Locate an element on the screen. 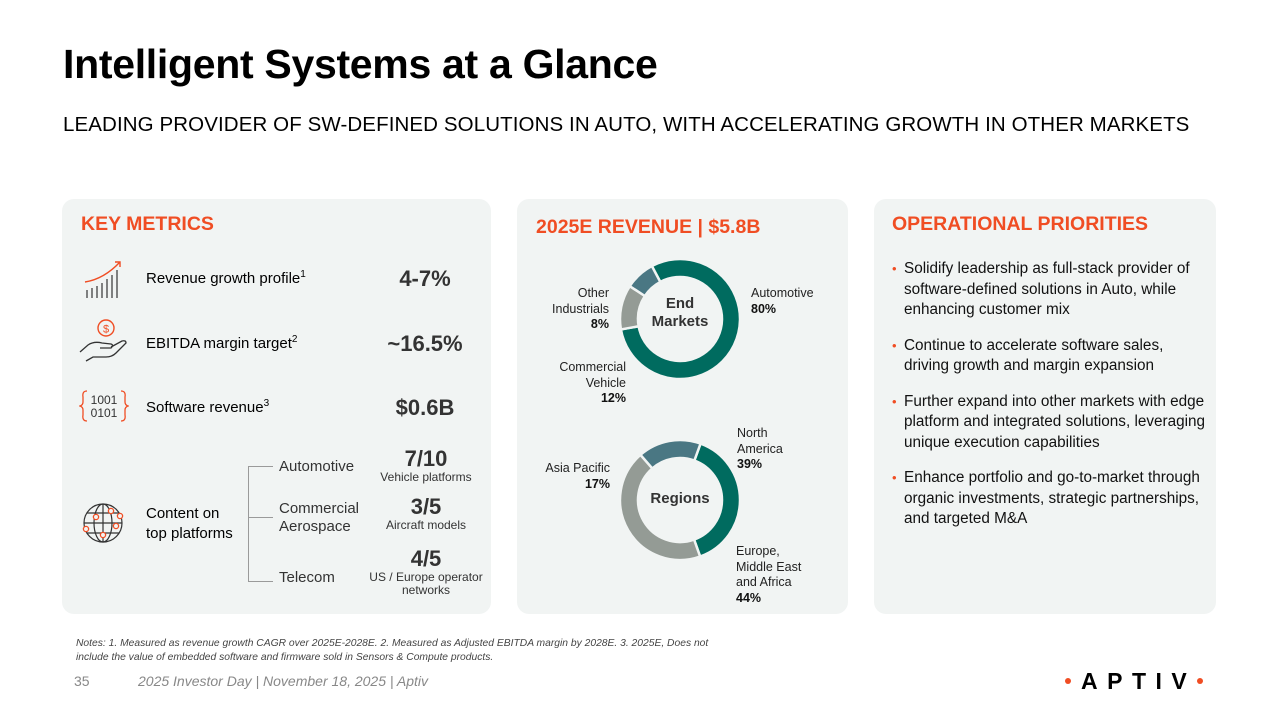 This screenshot has height=716, width=1276. end-markets-donut is located at coordinates (680, 319).